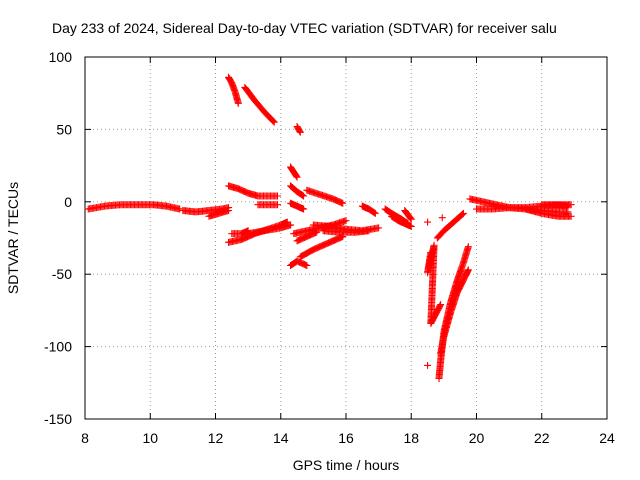 Image resolution: width=640 pixels, height=480 pixels. Describe the element at coordinates (85, 438) in the screenshot. I see `x-tick-label-0: 8` at that location.